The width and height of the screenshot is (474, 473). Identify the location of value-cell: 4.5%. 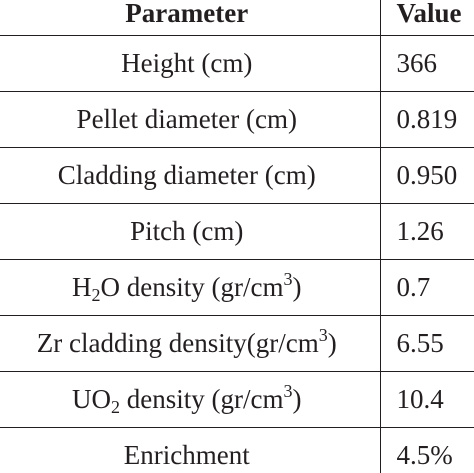
(427, 450).